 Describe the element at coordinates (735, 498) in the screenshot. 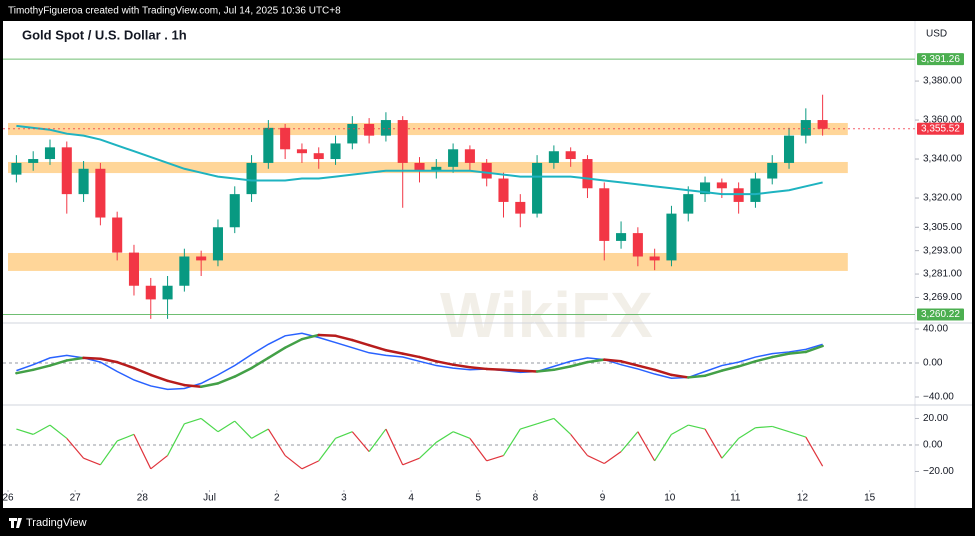

I see `x-tick-label: 11` at that location.